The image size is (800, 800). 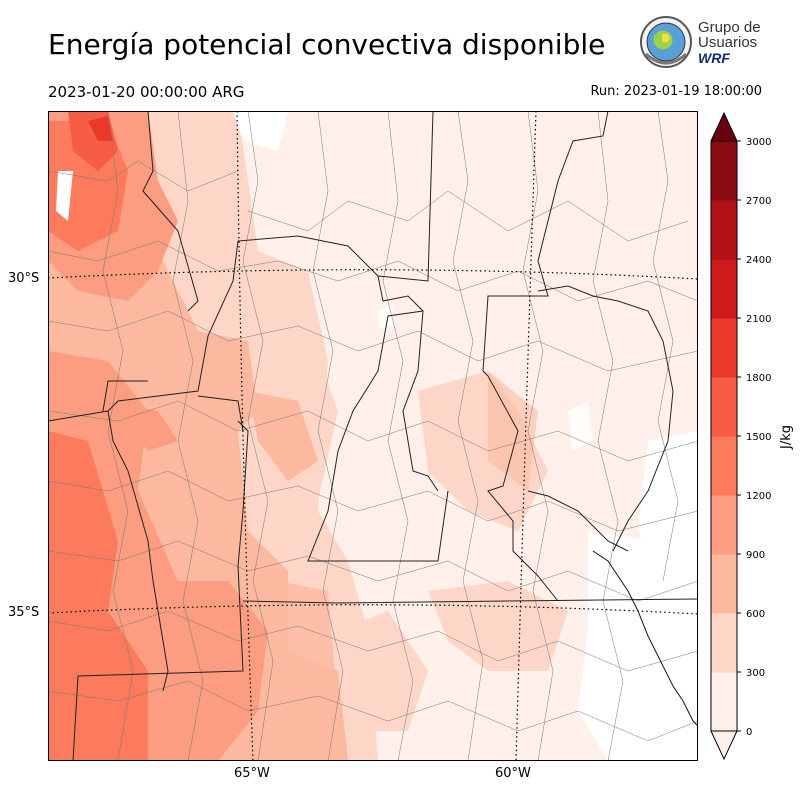 What do you see at coordinates (758, 319) in the screenshot?
I see `colorbar-tick-label: 2100` at bounding box center [758, 319].